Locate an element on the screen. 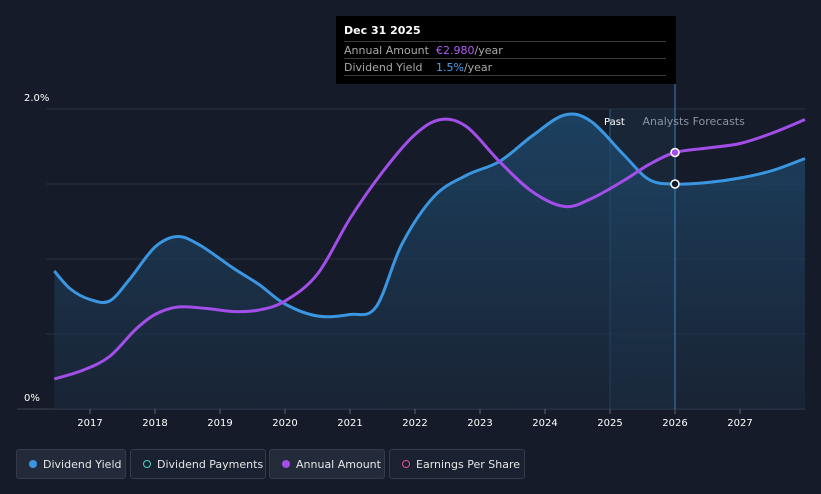  tooltip-amount-unit: /year is located at coordinates (488, 50).